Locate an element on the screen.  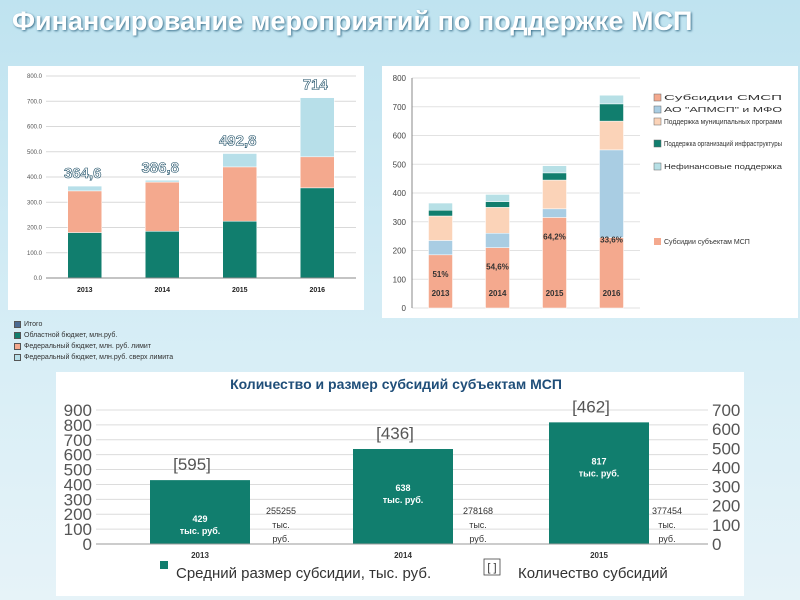
legend-label: АО "АПМСП" и МФО is located at coordinates (723, 110).